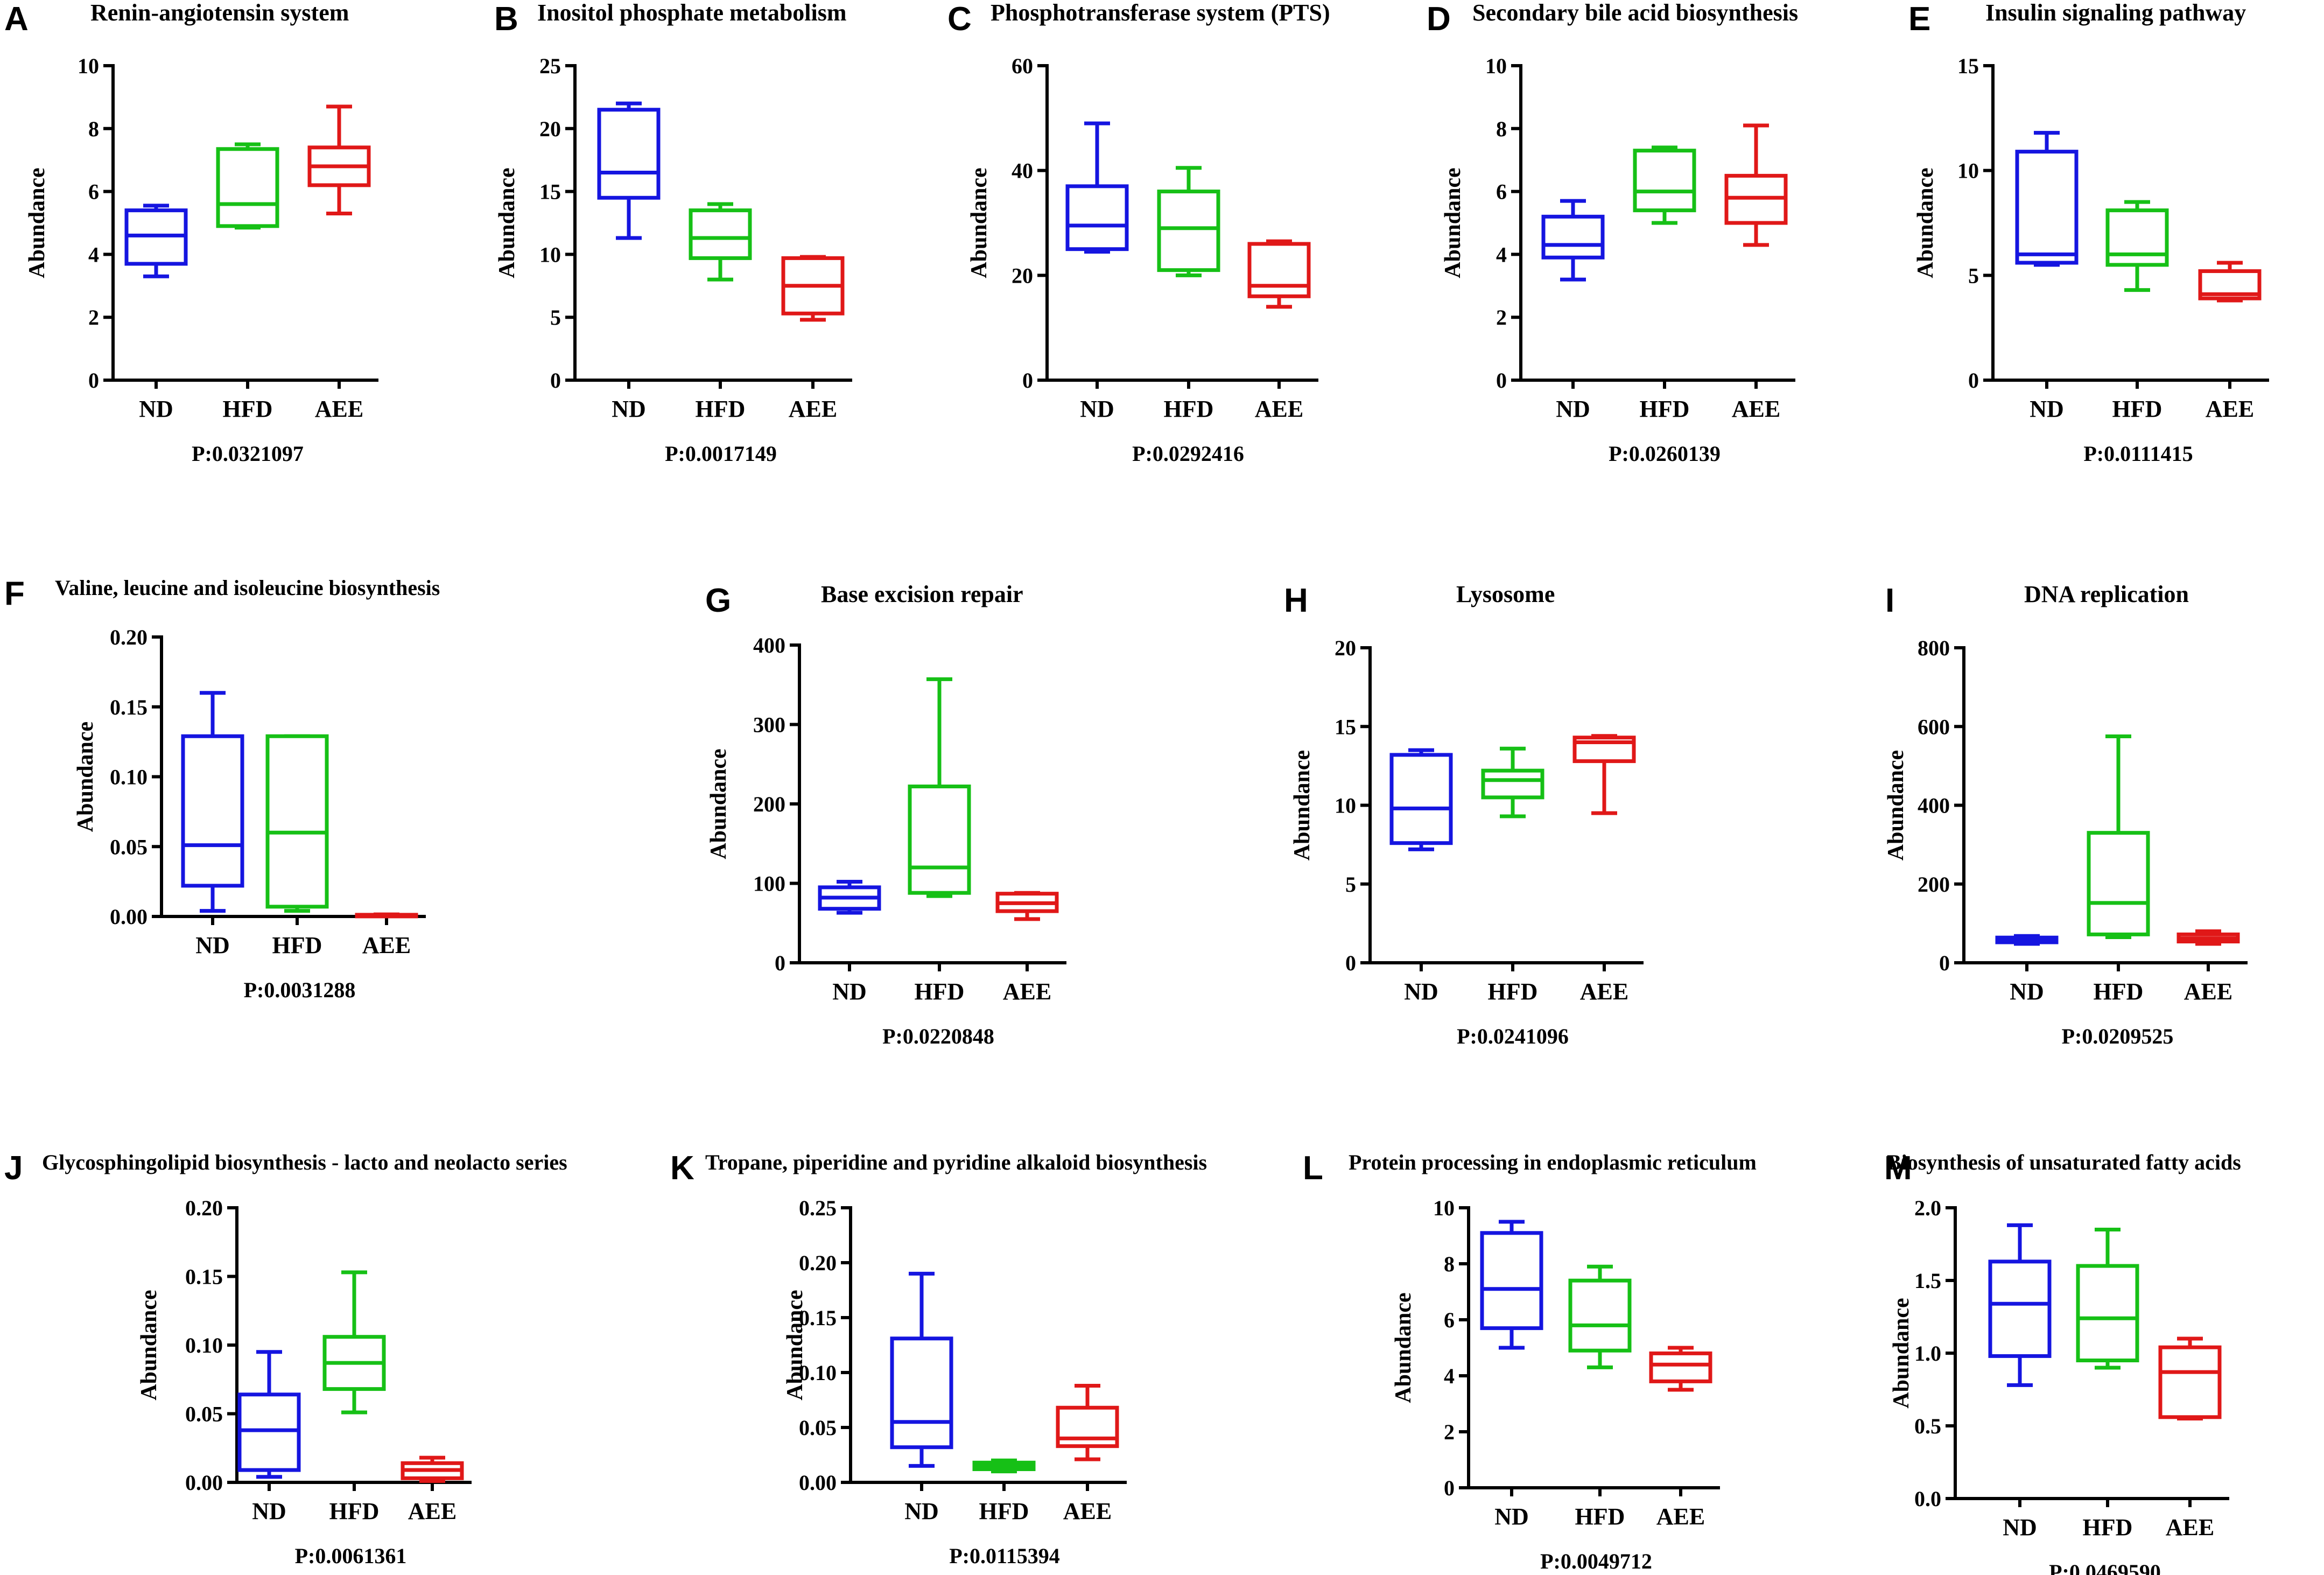 The height and width of the screenshot is (1575, 2324). Describe the element at coordinates (16, 19) in the screenshot. I see `panel-letter: A` at that location.